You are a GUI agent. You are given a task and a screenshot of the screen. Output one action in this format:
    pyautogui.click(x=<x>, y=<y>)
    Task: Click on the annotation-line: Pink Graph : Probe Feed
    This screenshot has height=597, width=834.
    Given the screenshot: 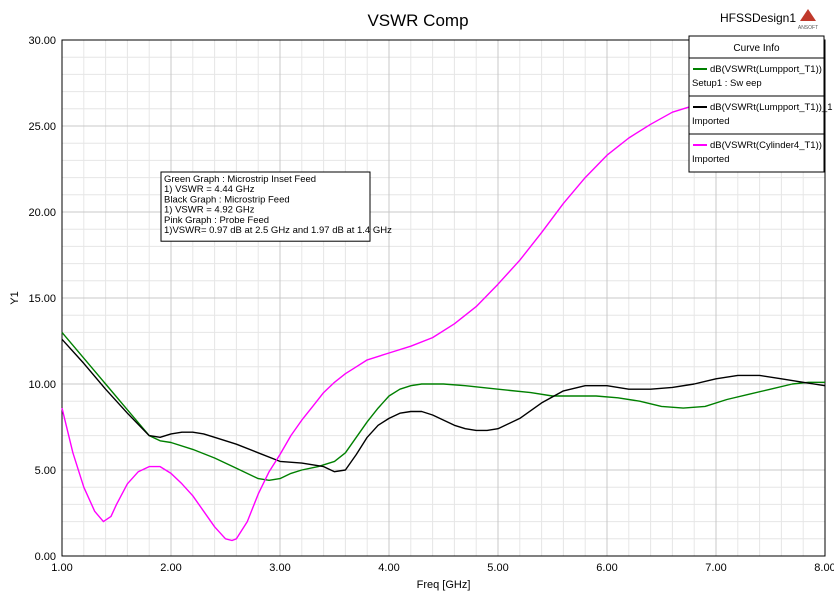 What is the action you would take?
    pyautogui.click(x=216, y=220)
    